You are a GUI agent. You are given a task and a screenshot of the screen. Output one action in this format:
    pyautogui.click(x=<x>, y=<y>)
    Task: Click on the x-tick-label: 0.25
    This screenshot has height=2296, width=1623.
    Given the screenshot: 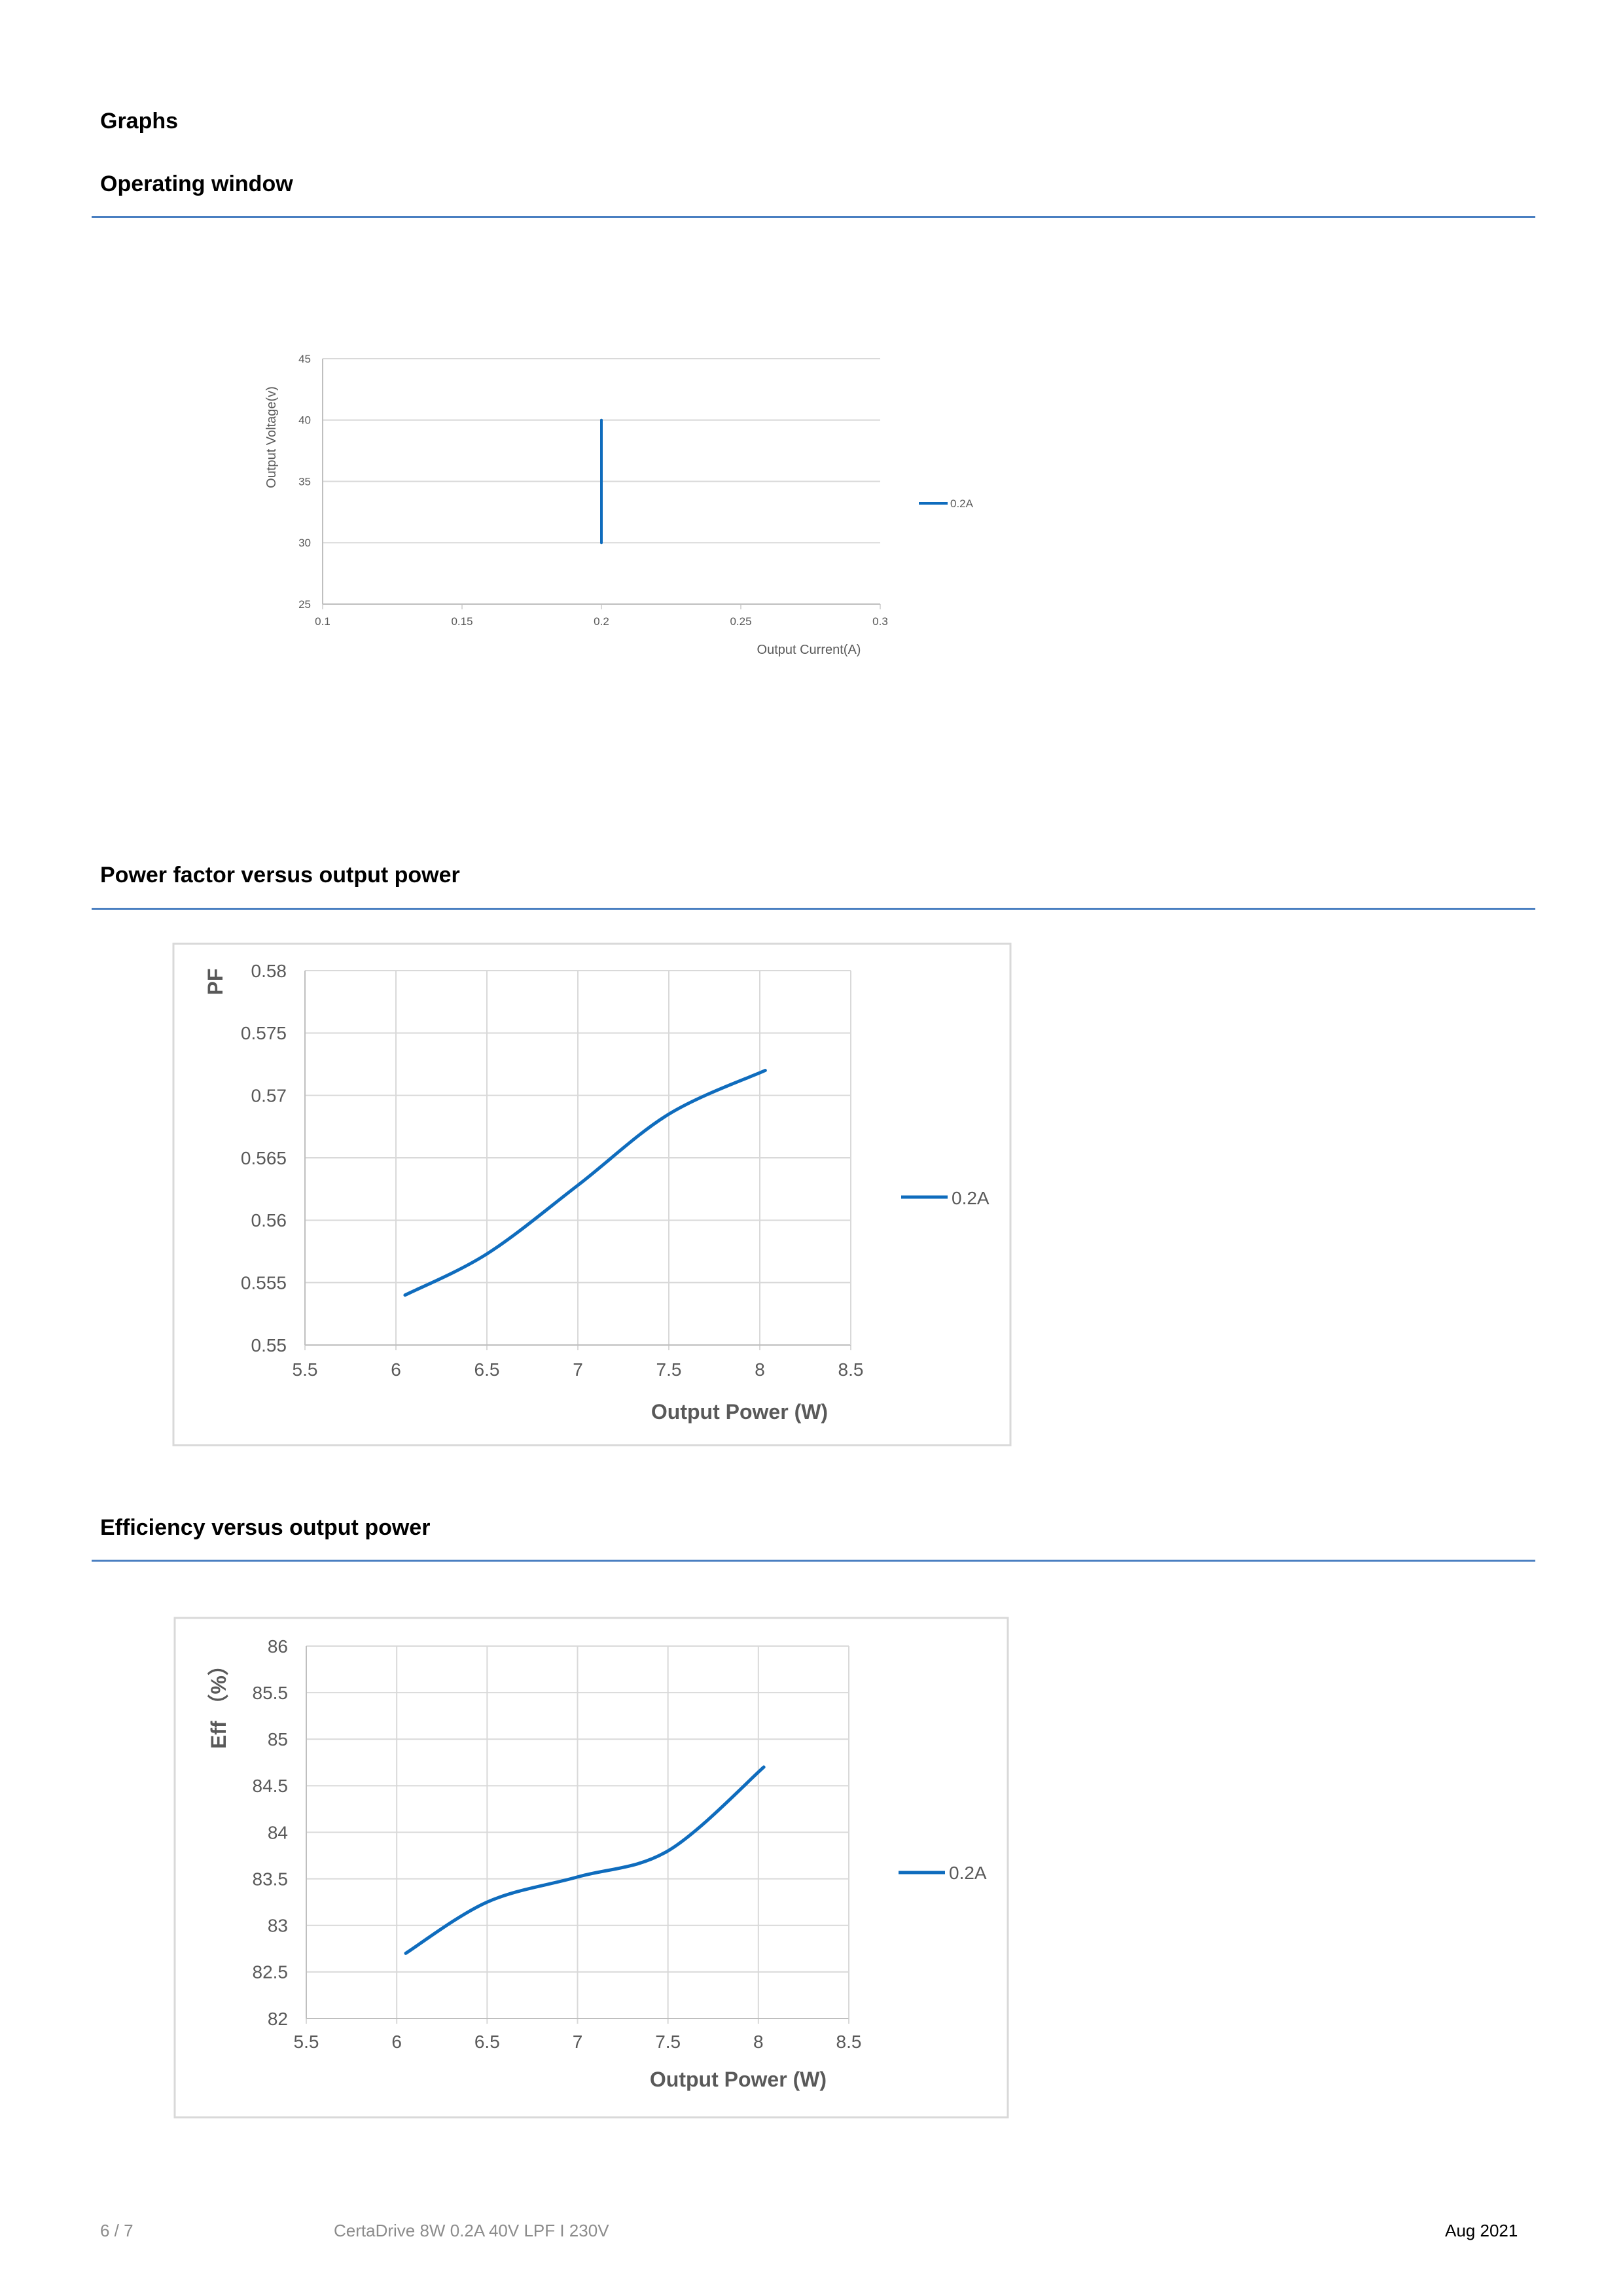 What is the action you would take?
    pyautogui.click(x=740, y=621)
    